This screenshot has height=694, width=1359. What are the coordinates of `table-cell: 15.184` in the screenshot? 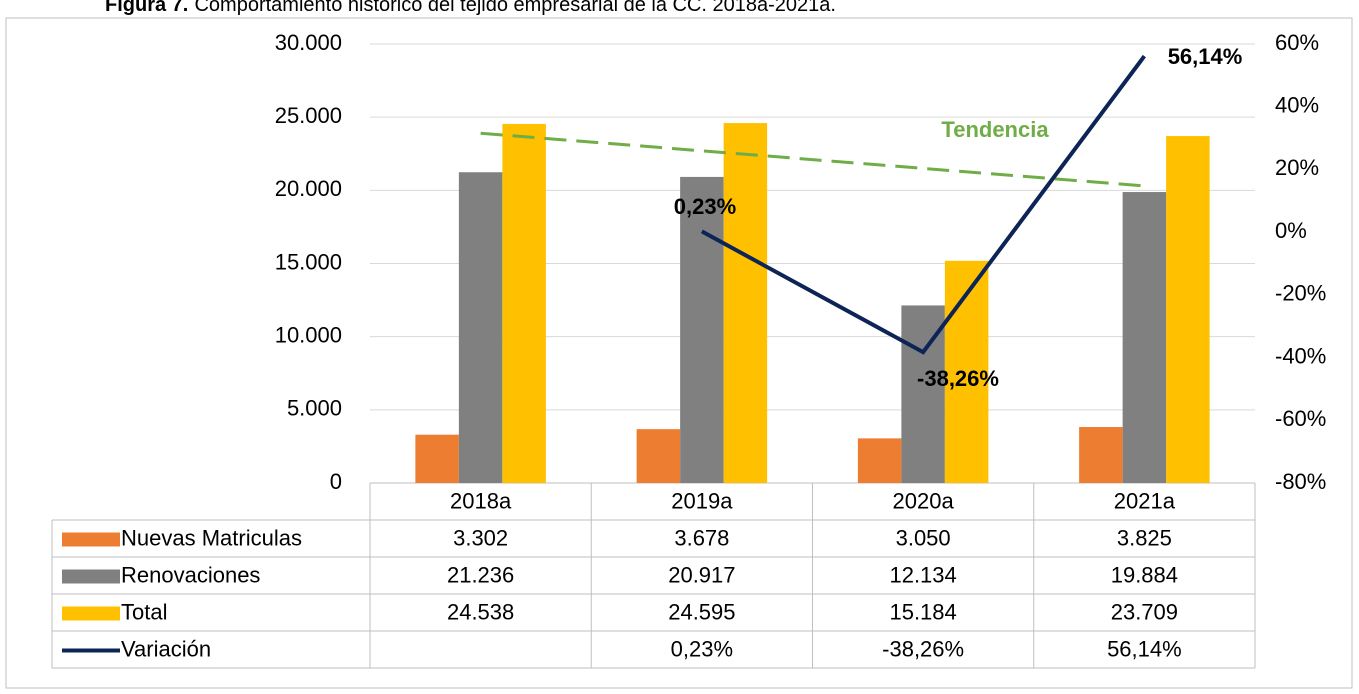 It's located at (922, 611).